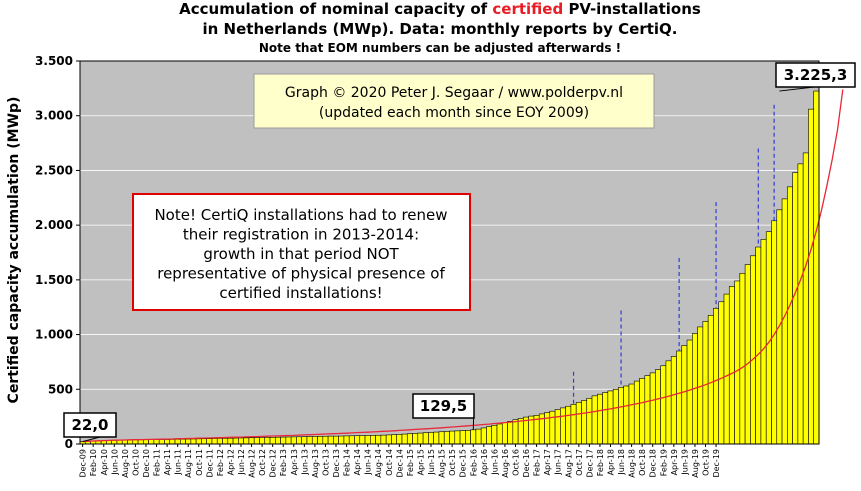 This screenshot has width=861, height=491. What do you see at coordinates (146, 463) in the screenshot?
I see `x-tick-label: Dec-10` at bounding box center [146, 463].